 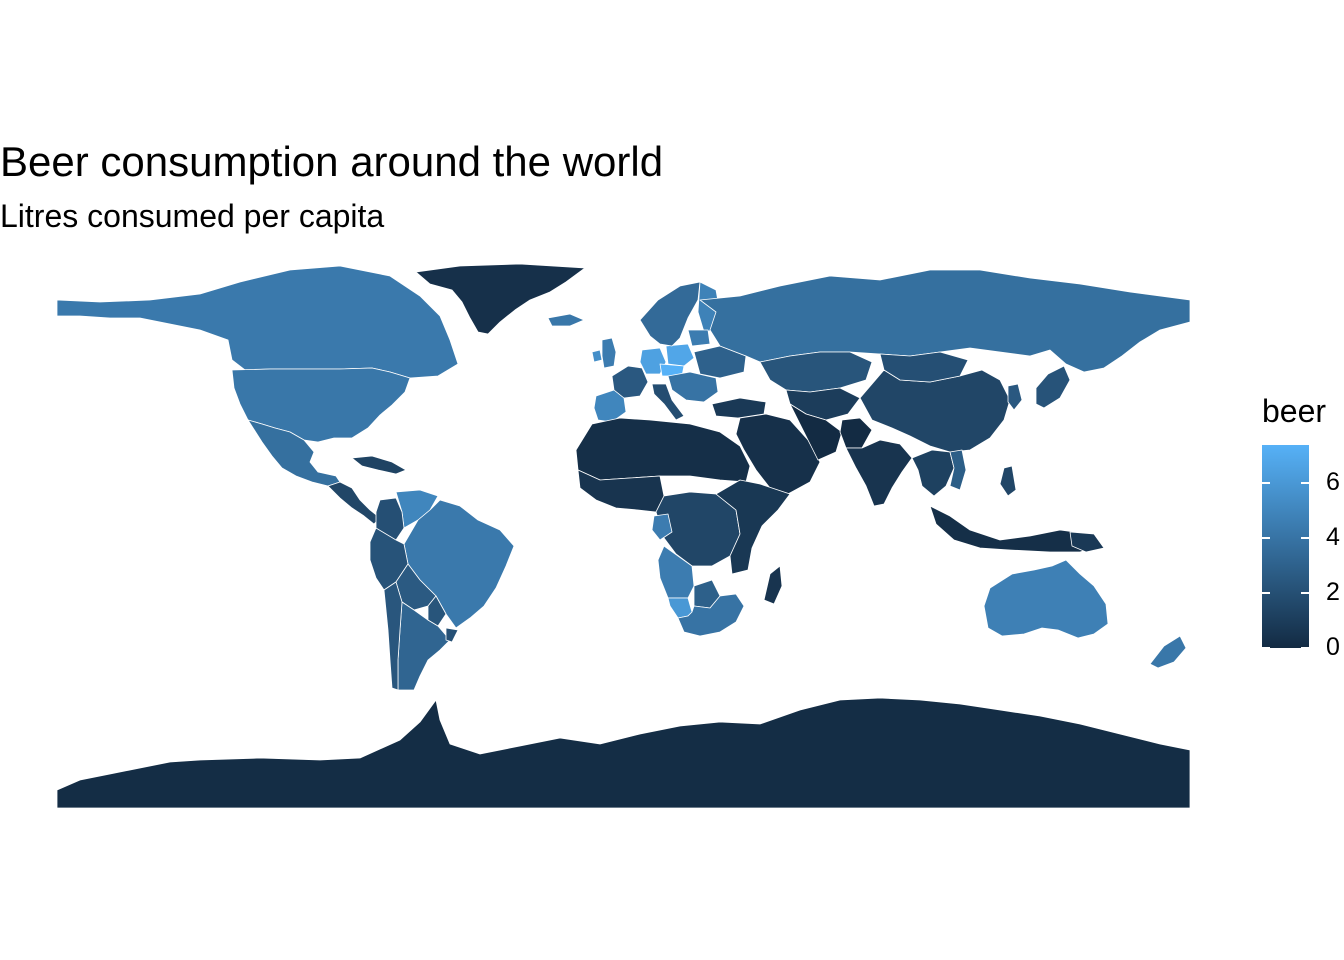 What do you see at coordinates (623, 753) in the screenshot?
I see `region-antarctica` at bounding box center [623, 753].